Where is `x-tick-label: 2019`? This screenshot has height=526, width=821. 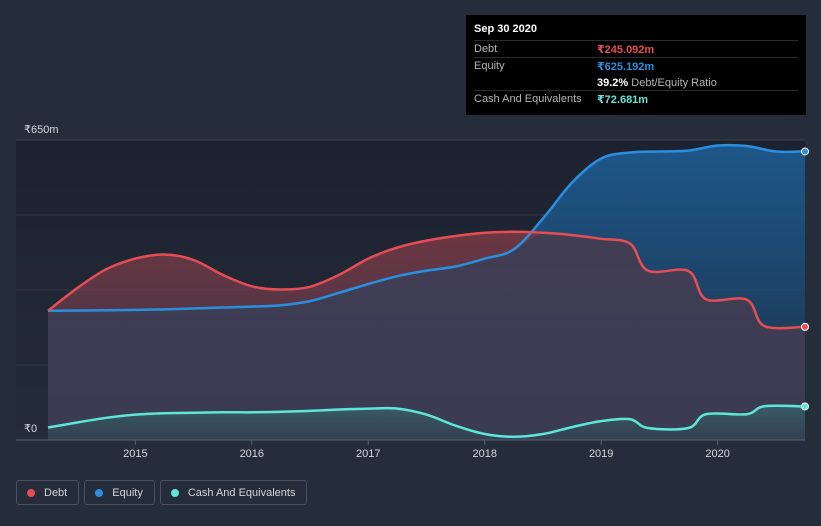
x-tick-label: 2019 is located at coordinates (601, 454).